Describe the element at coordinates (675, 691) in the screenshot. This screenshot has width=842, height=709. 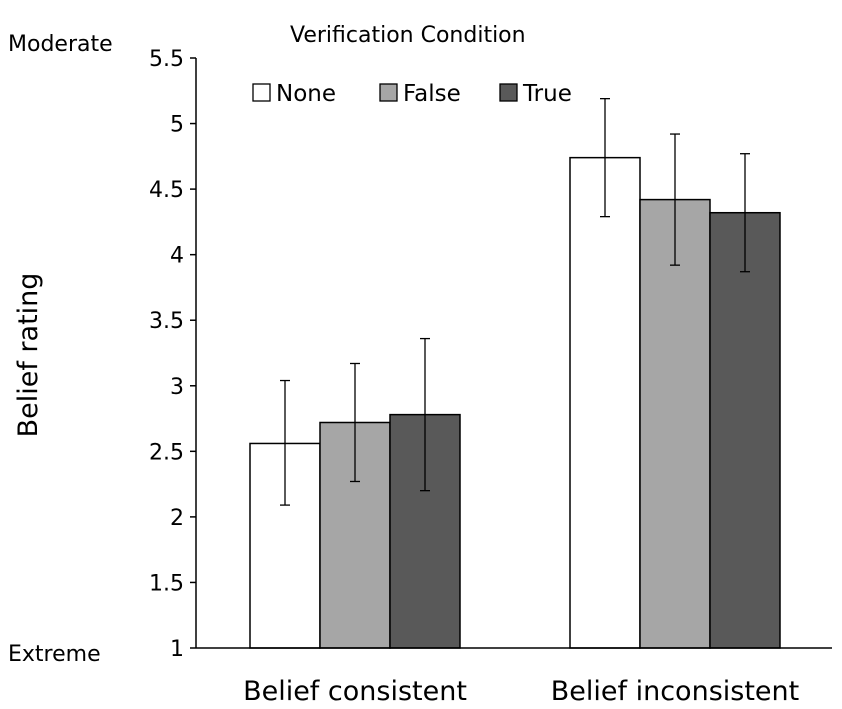
I see `x-category-label: Belief inconsistent` at that location.